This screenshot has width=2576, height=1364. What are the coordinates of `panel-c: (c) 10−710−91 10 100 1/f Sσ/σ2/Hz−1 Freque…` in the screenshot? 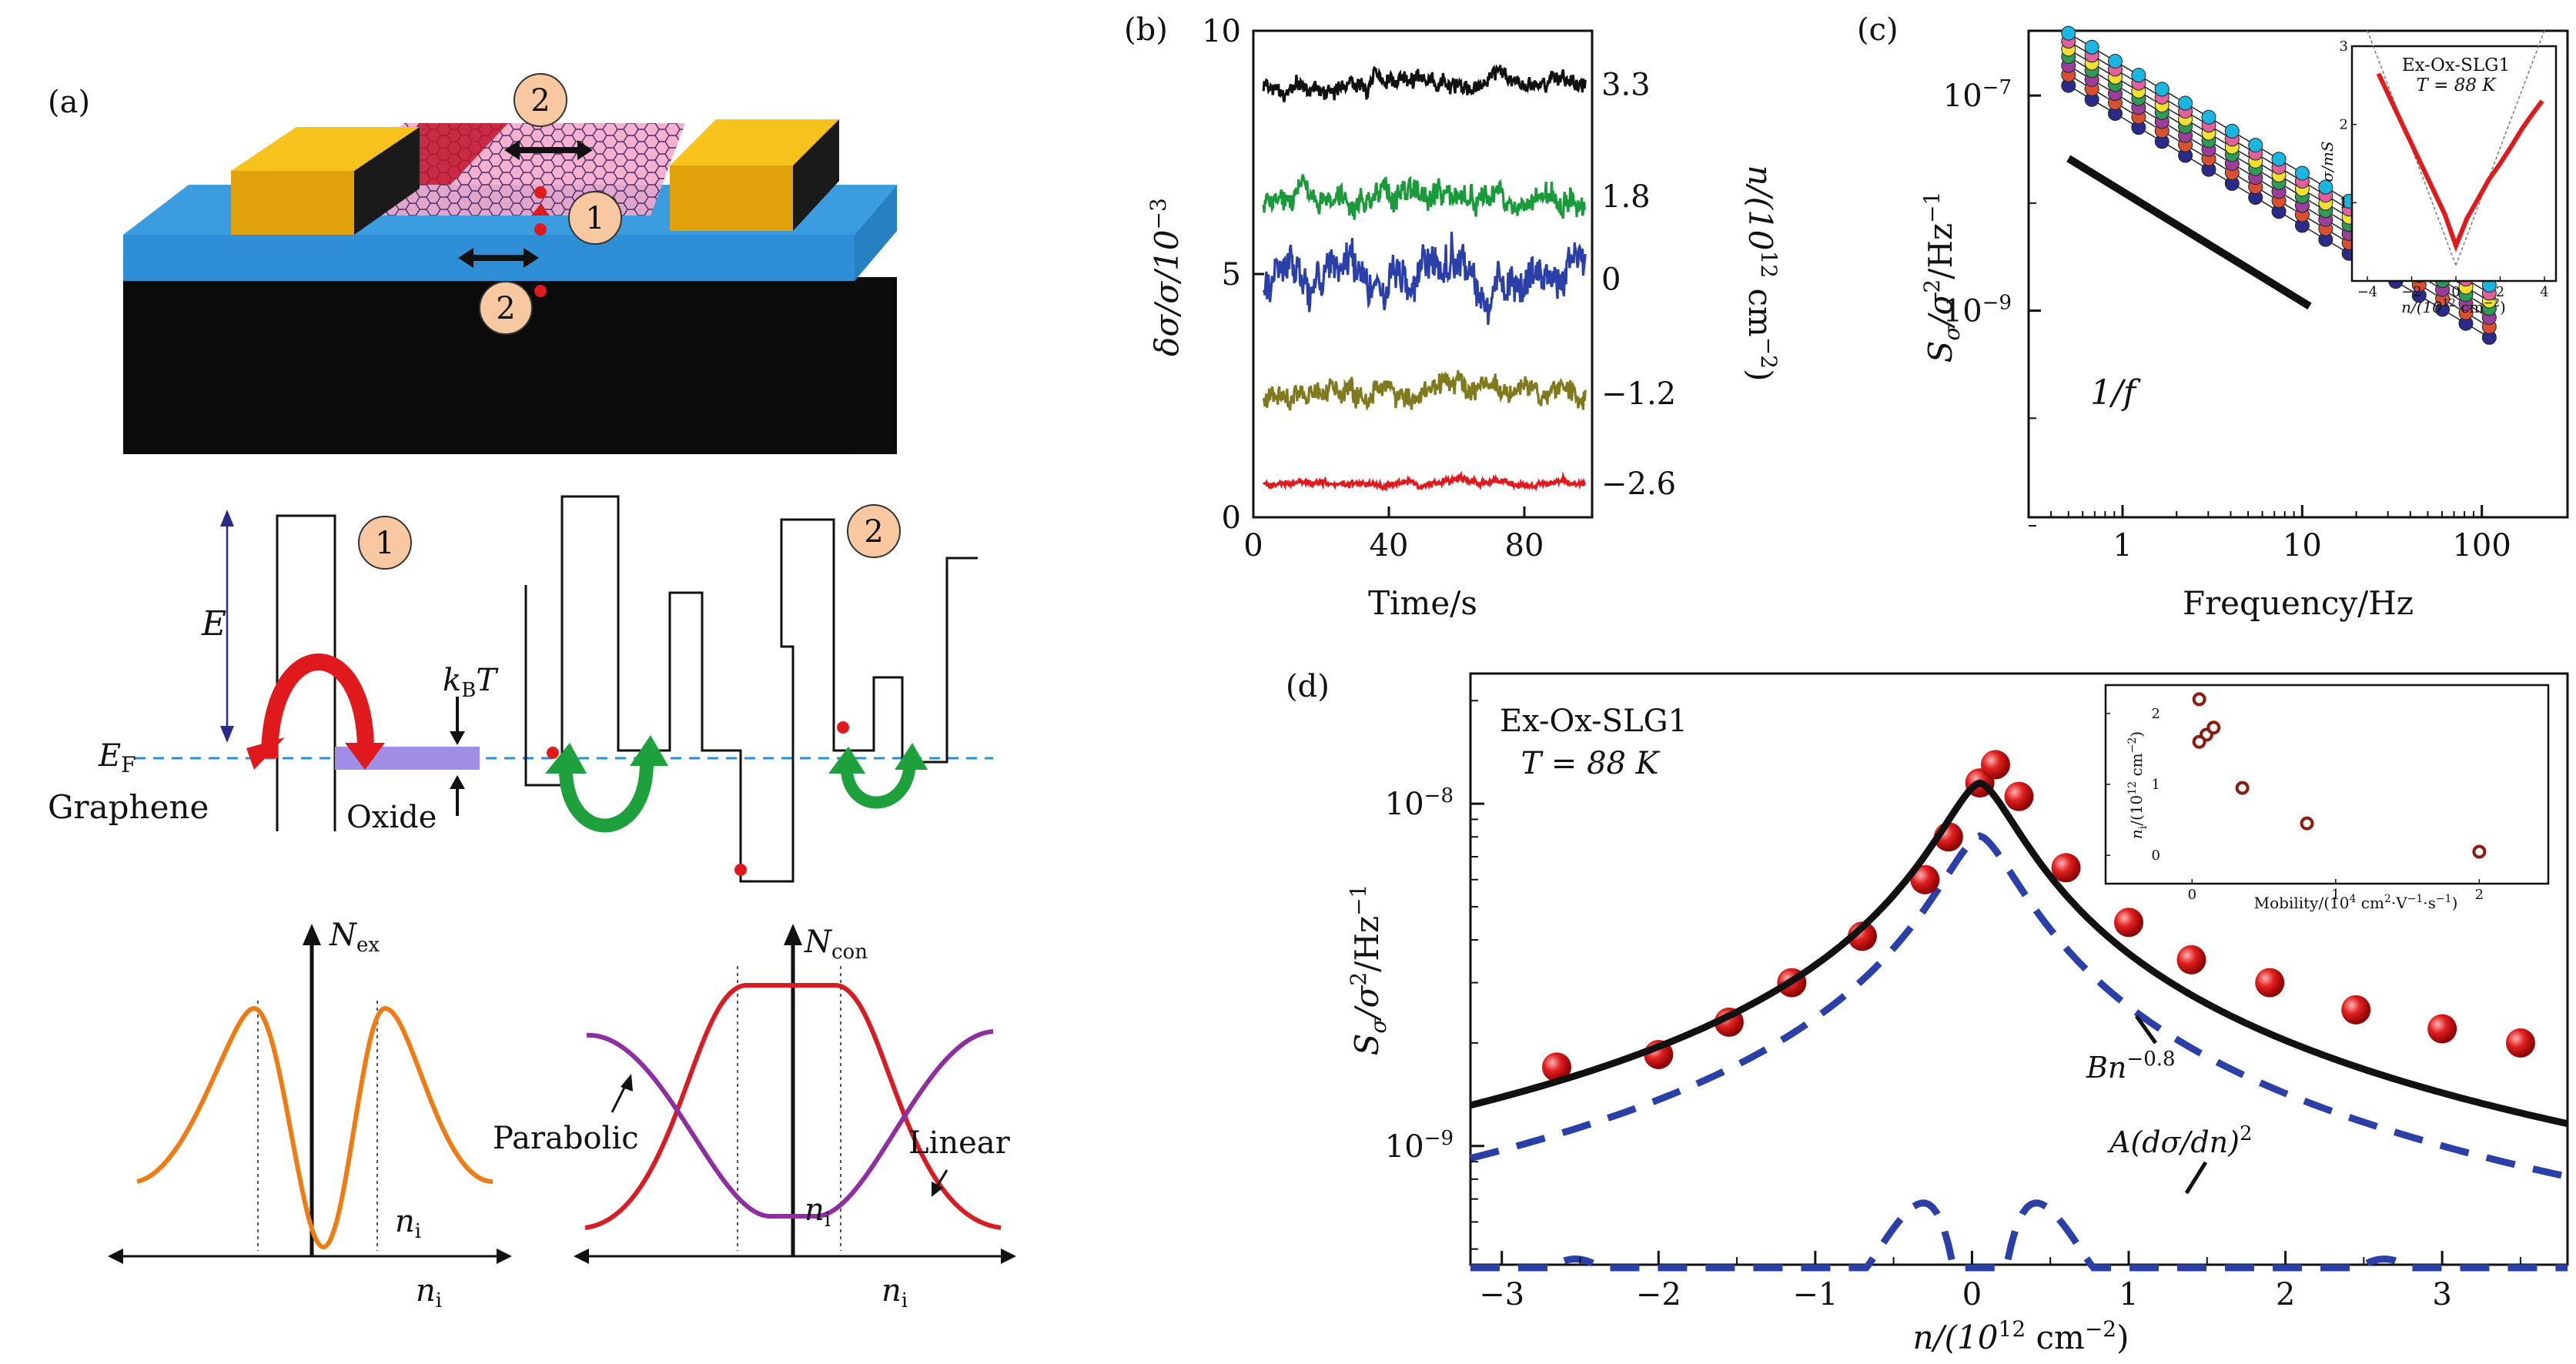 It's located at (2213, 317).